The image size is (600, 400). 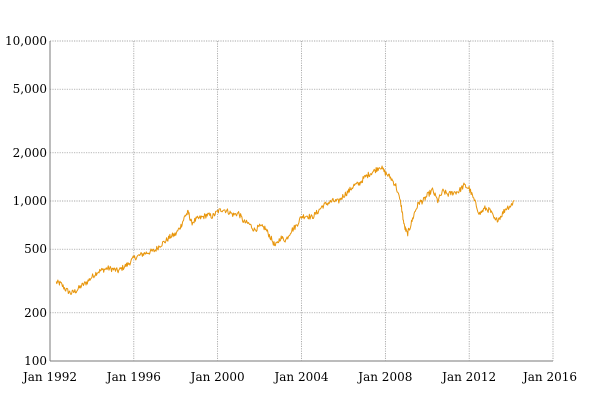 I want to click on y-tick-label: 500, so click(x=35, y=249).